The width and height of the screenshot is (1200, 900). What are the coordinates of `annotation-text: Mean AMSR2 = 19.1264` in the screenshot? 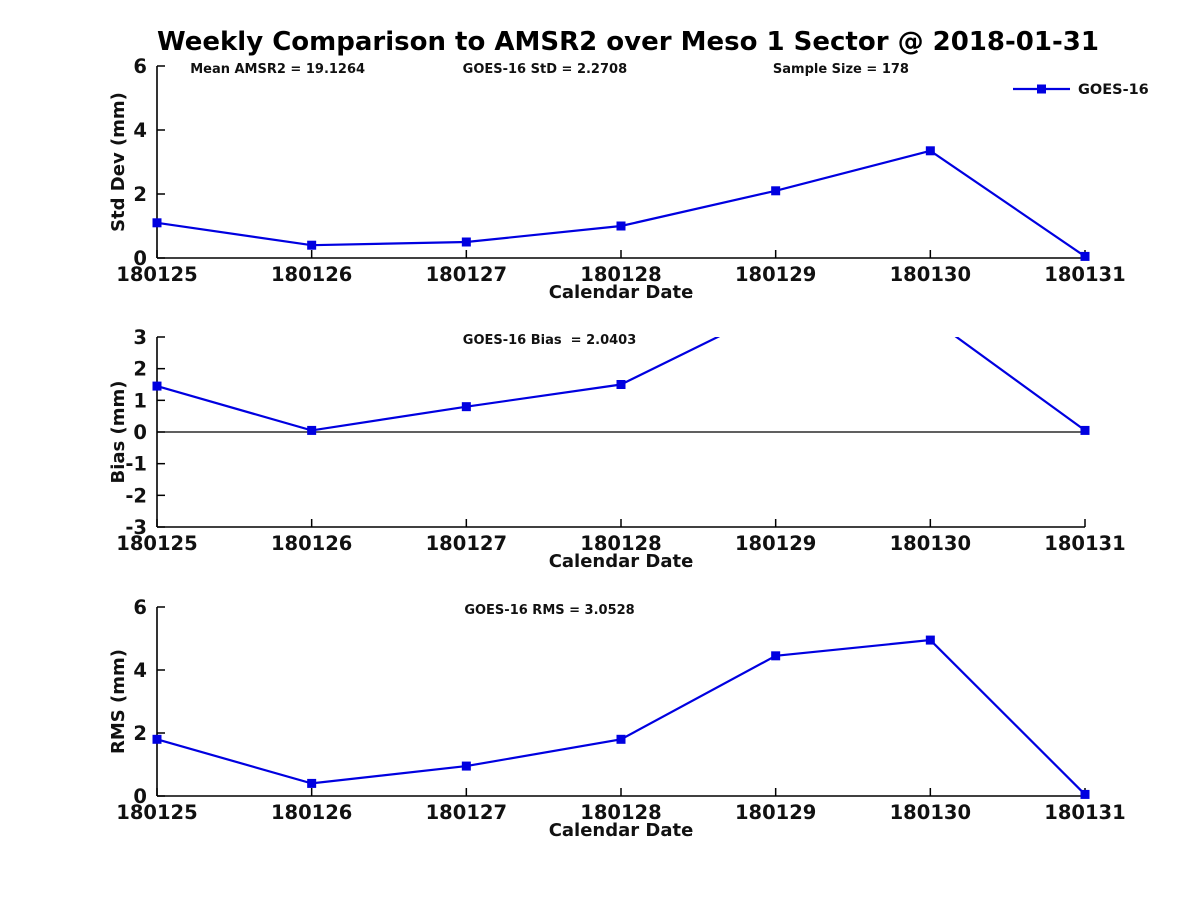 It's located at (277, 69).